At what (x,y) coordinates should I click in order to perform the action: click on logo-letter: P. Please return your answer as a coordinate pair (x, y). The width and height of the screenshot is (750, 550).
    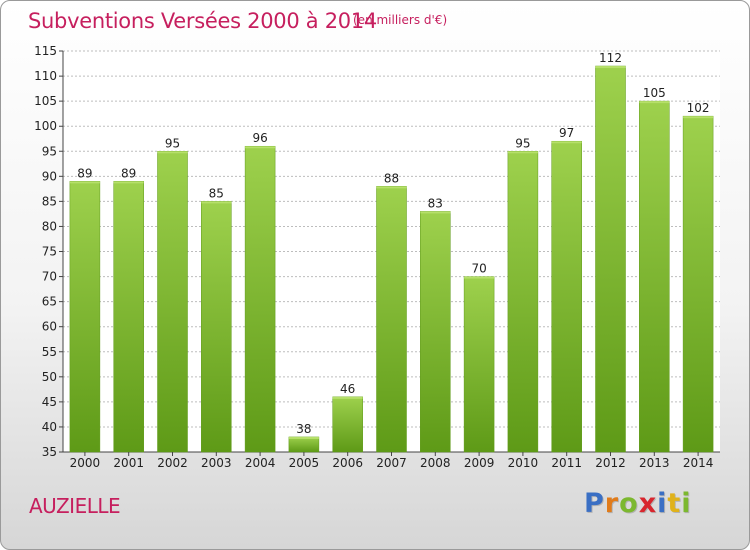
    Looking at the image, I should click on (594, 503).